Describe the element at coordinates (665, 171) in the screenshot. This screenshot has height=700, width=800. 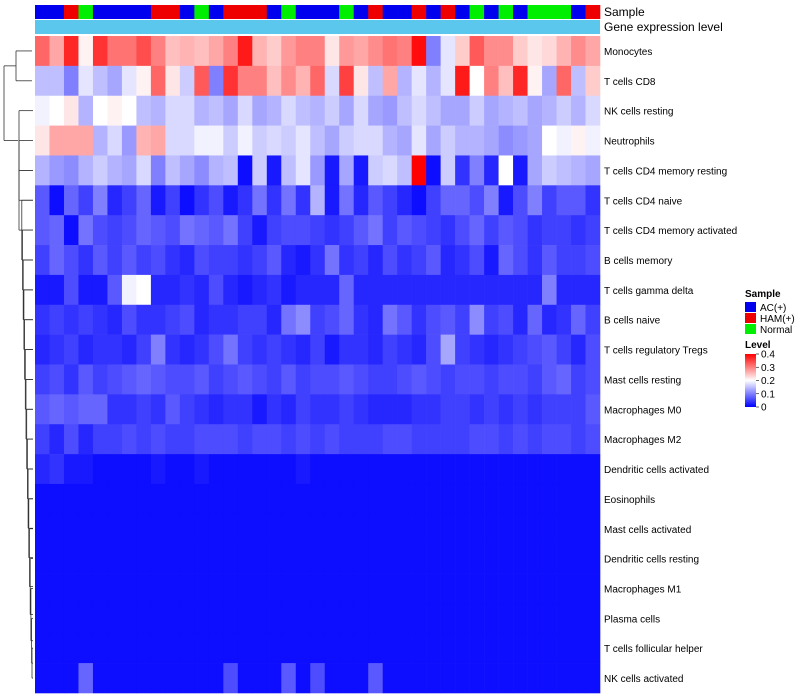
I see `row-label: T cells CD4 memory resting` at that location.